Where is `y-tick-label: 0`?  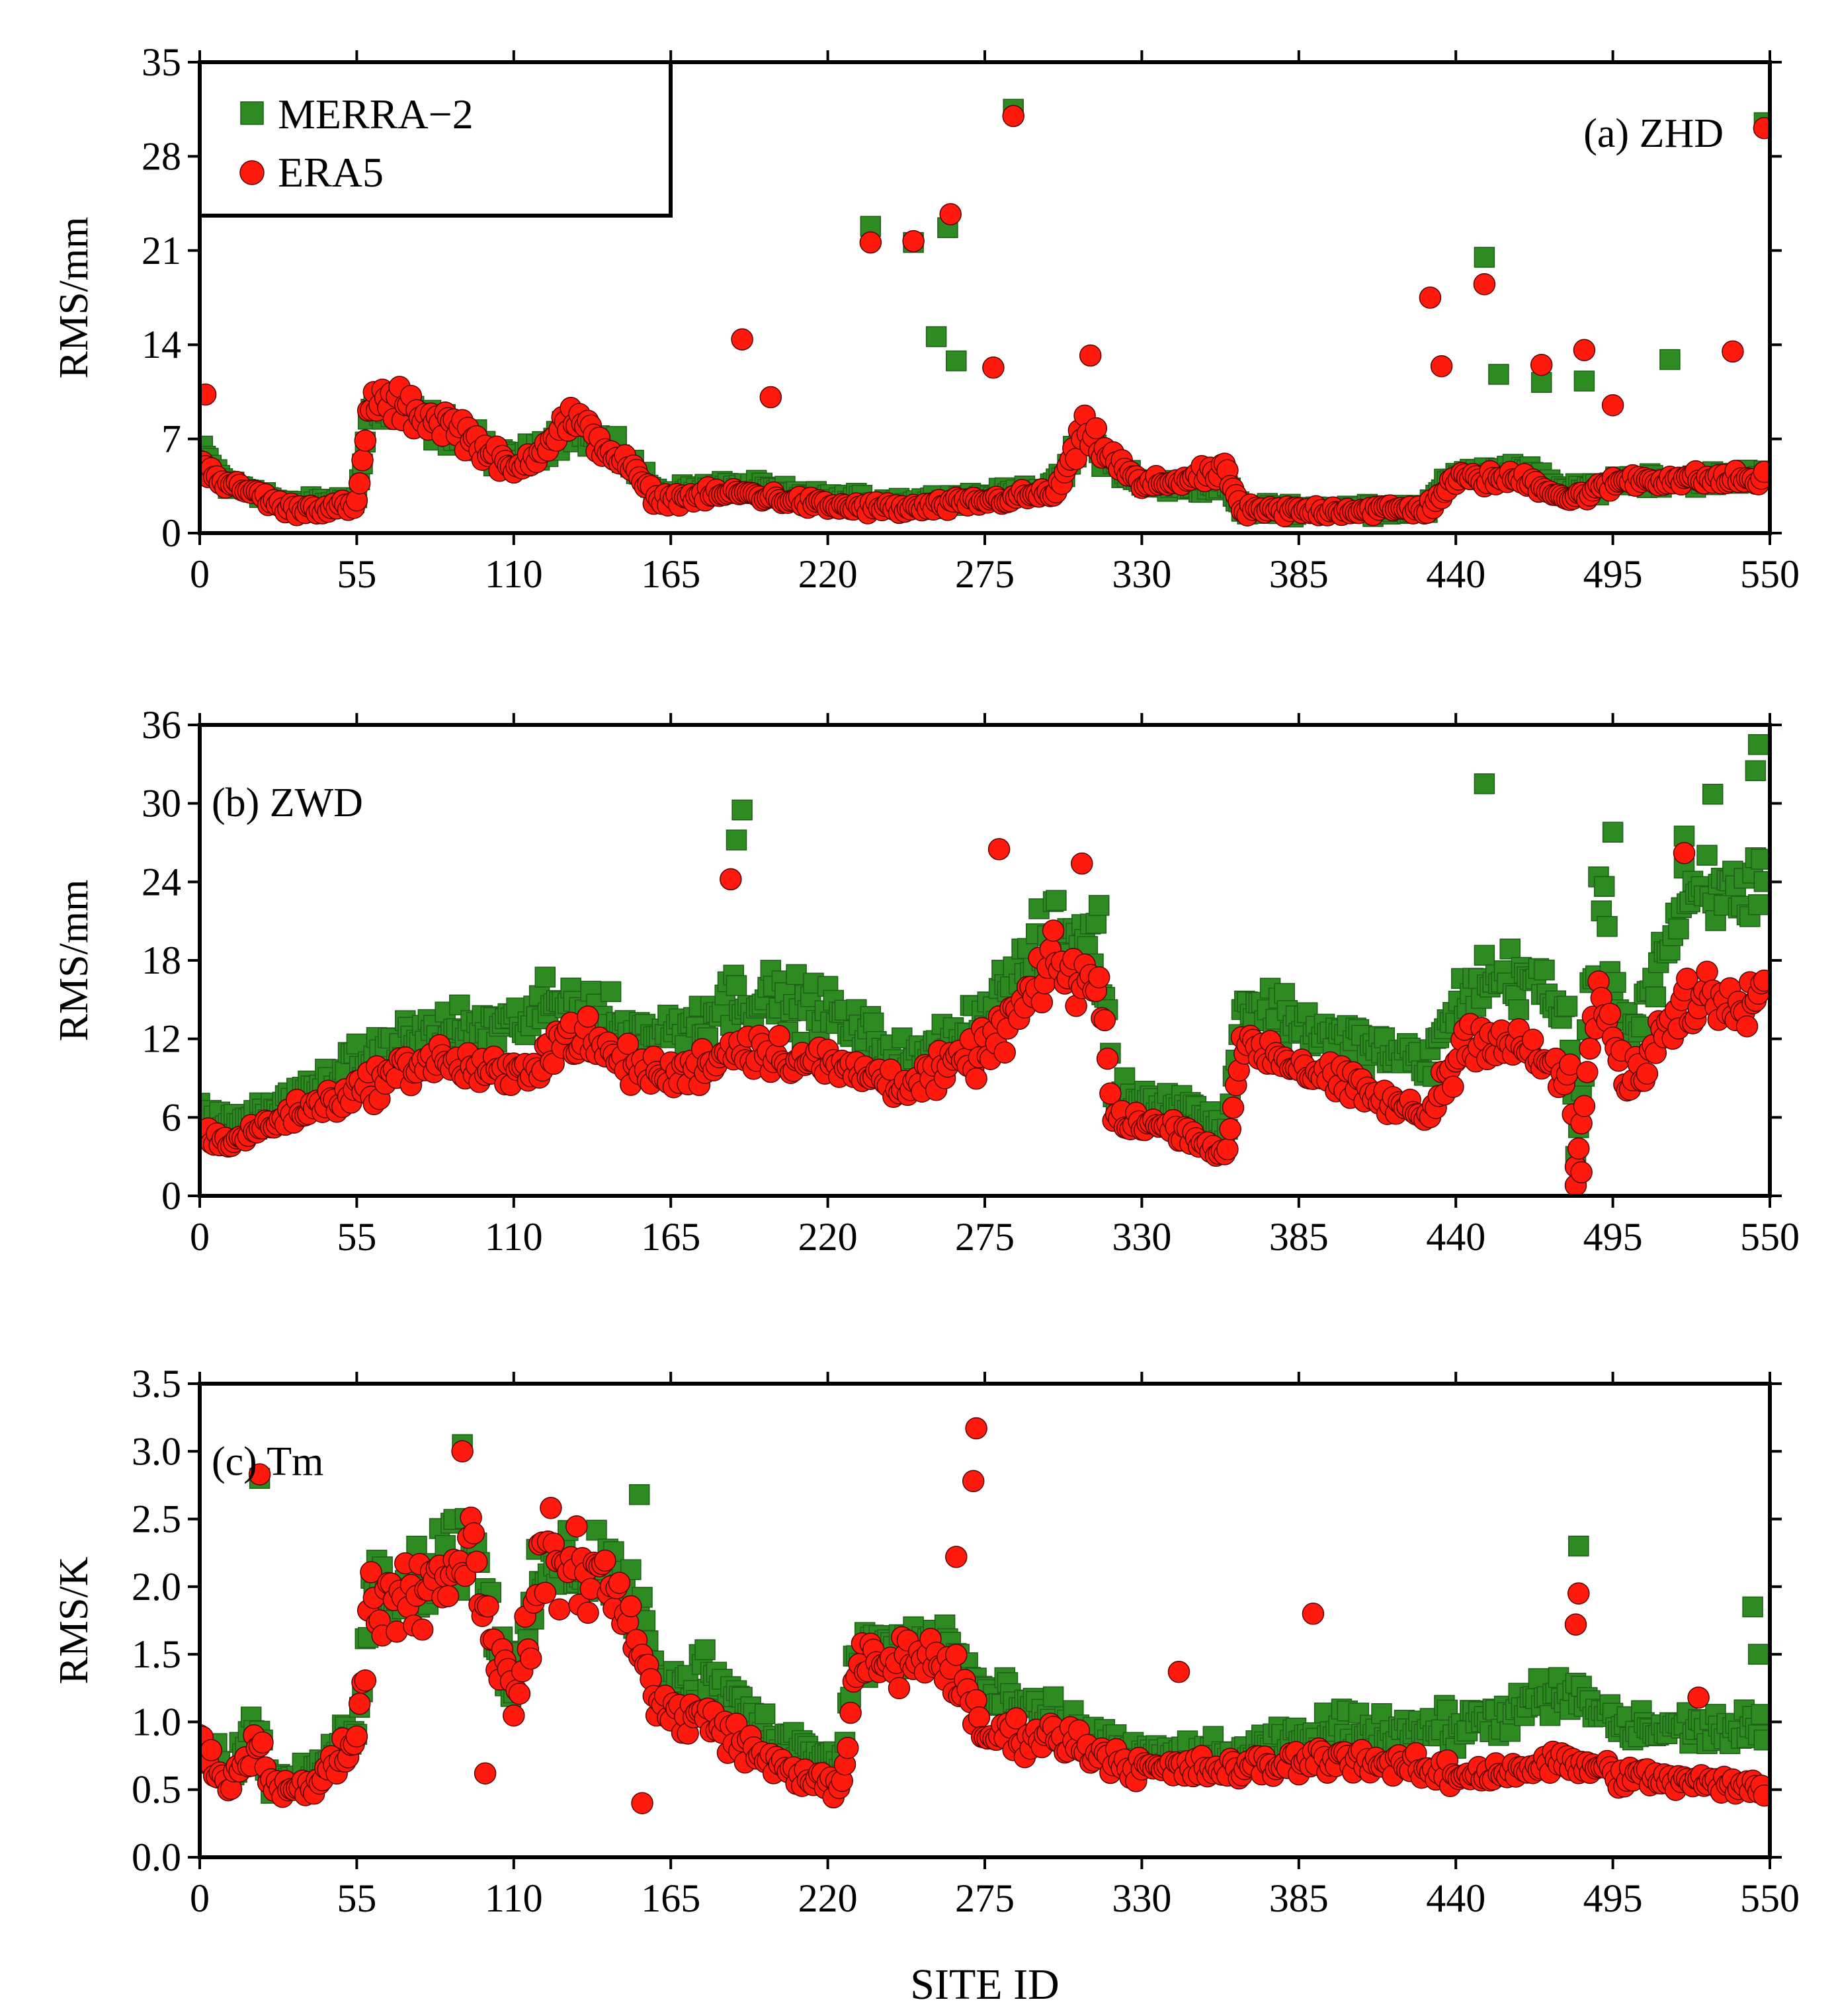 y-tick-label: 0 is located at coordinates (171, 1196).